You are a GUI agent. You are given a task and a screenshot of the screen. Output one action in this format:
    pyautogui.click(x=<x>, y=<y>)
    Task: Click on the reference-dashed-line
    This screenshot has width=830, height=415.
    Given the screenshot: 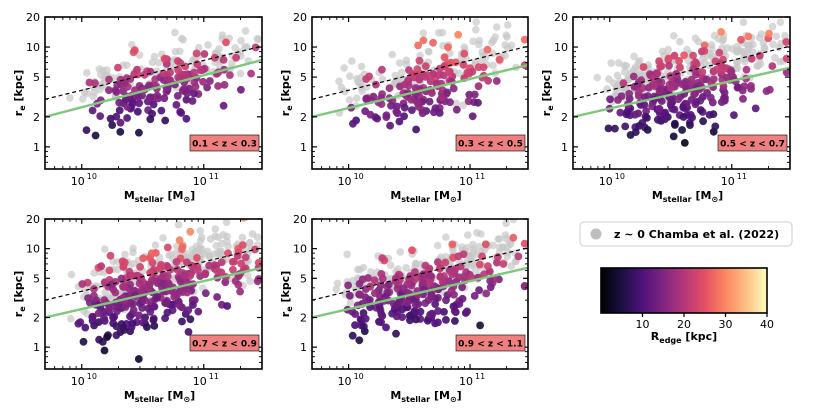 What is the action you would take?
    pyautogui.click(x=681, y=72)
    